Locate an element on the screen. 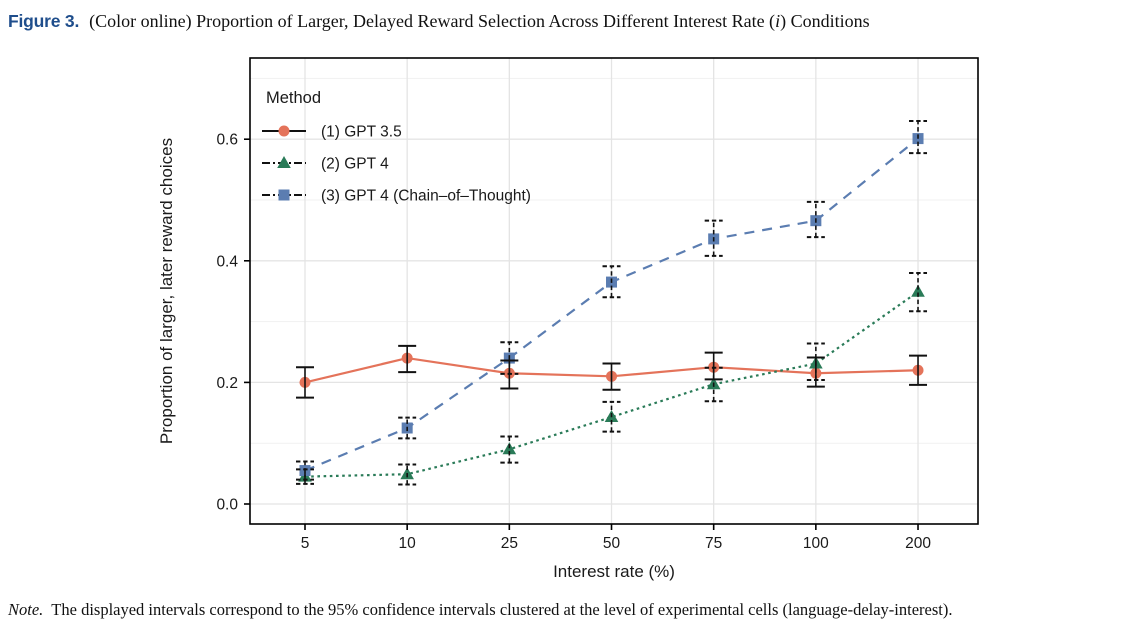 This screenshot has width=1128, height=635. figure-title-italic-i: i is located at coordinates (778, 21).